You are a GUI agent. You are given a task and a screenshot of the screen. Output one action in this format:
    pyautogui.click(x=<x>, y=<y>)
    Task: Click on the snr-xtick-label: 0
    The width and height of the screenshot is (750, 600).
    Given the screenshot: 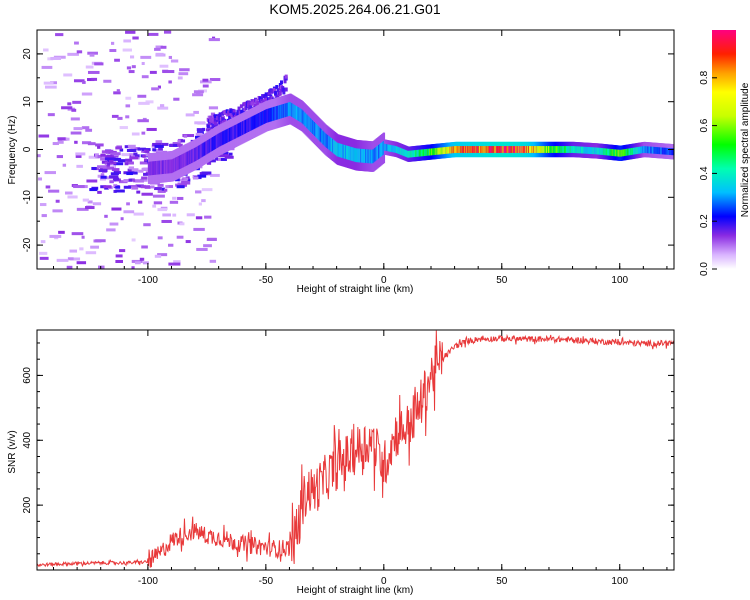 What is the action you would take?
    pyautogui.click(x=384, y=581)
    